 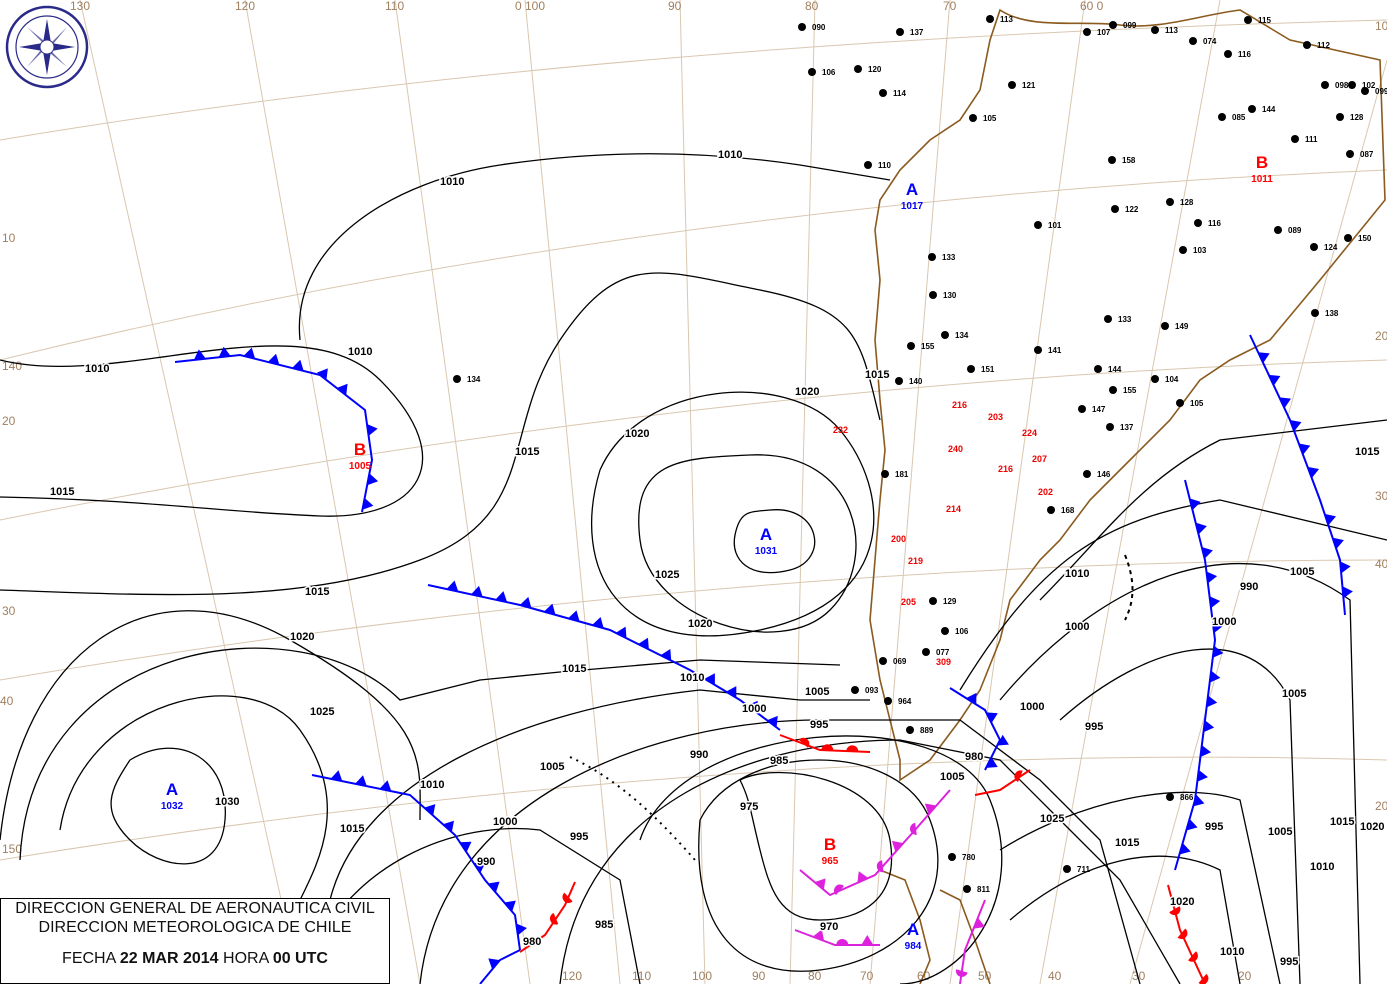 What do you see at coordinates (1210, 41) in the screenshot?
I see `station-pressure: 074` at bounding box center [1210, 41].